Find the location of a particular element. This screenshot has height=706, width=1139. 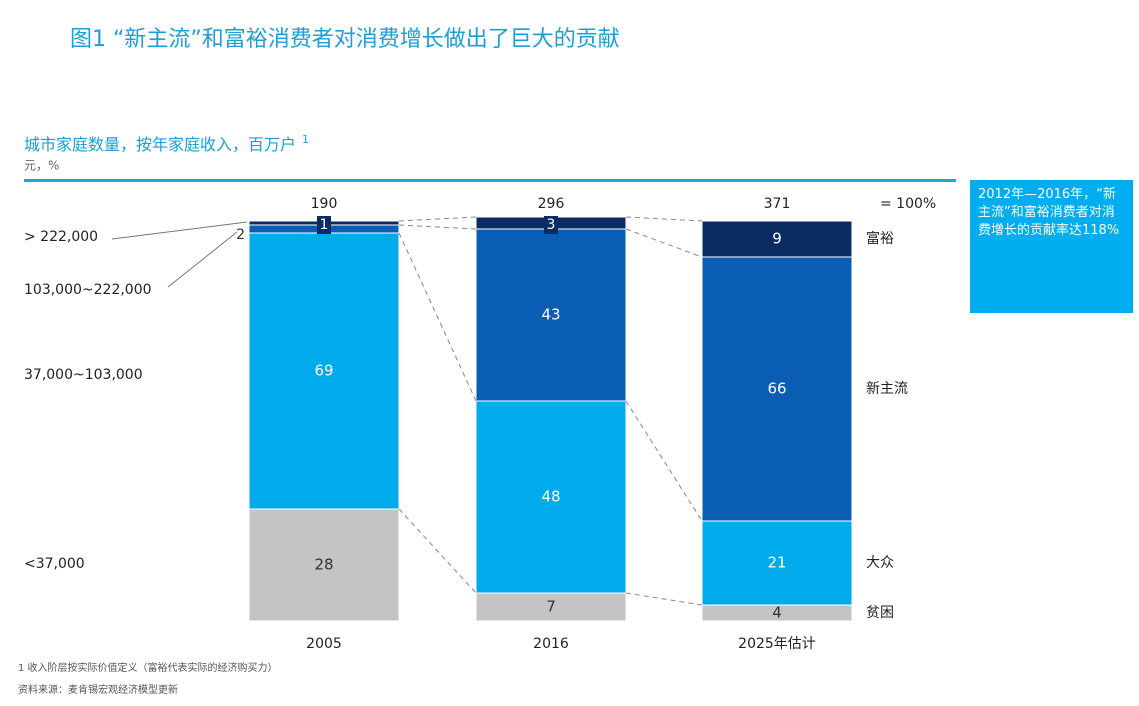

data-label: 1 is located at coordinates (324, 225).